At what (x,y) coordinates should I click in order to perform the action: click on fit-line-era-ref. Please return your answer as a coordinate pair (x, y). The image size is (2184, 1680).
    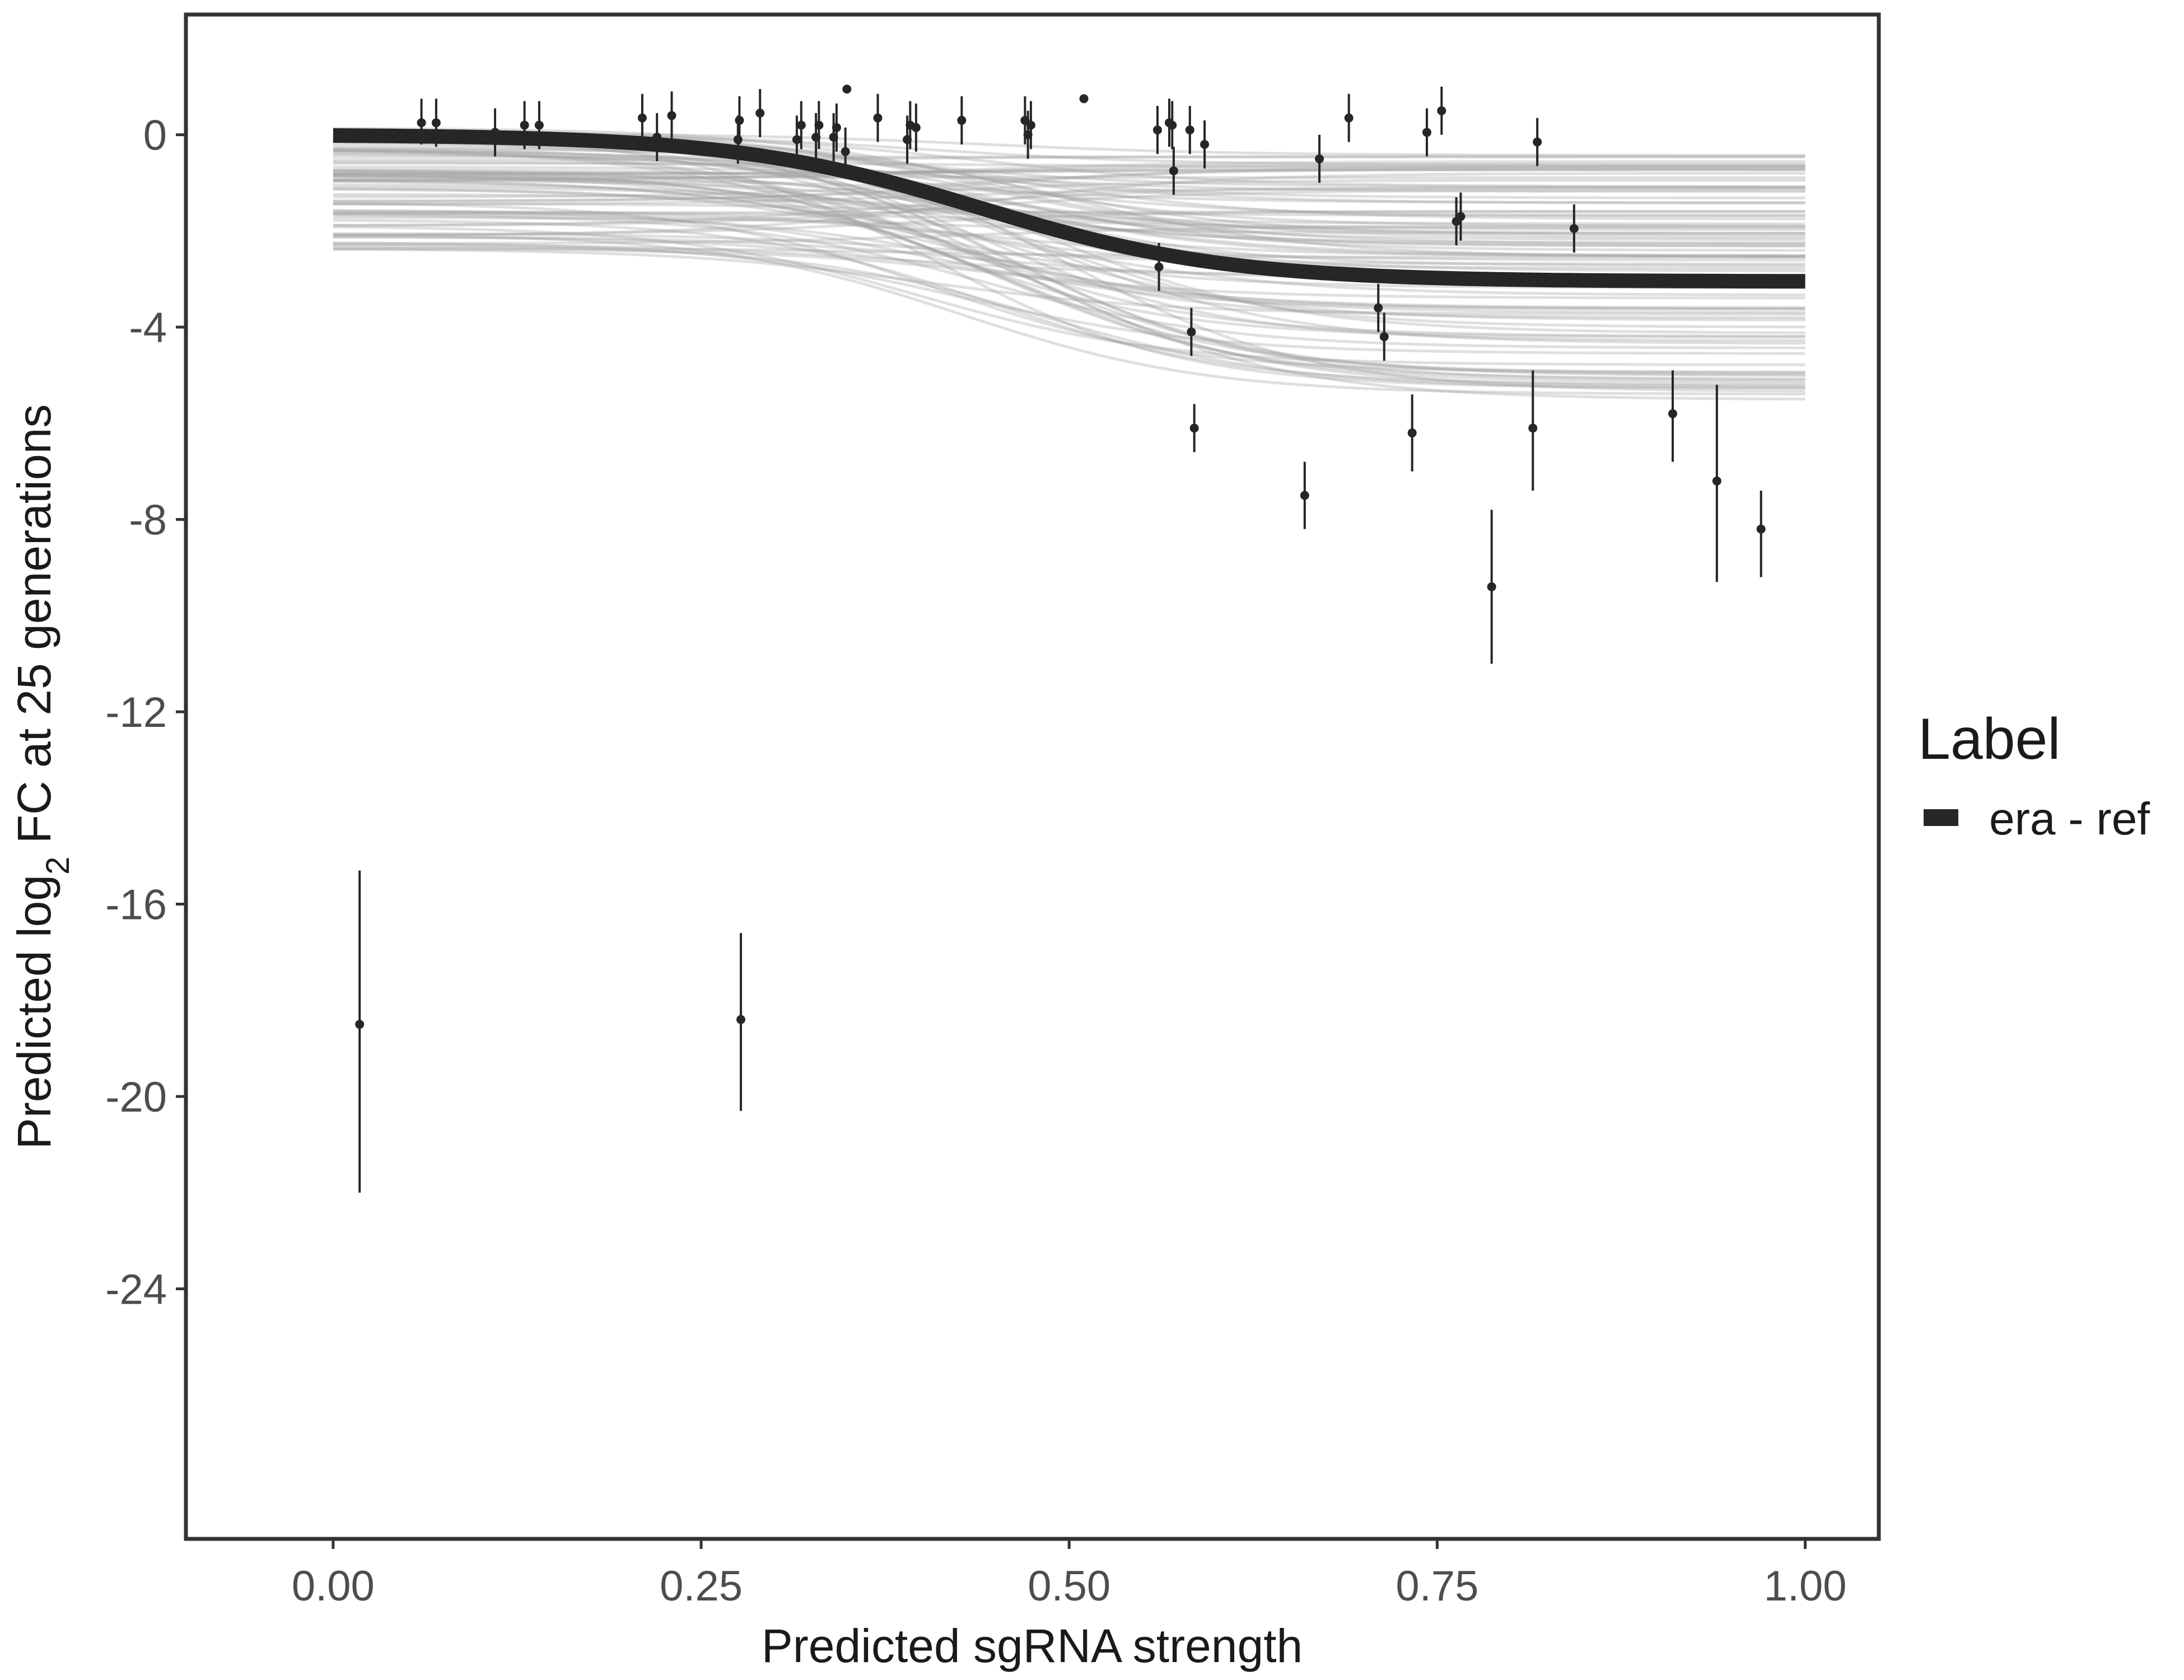
    Looking at the image, I should click on (1069, 209).